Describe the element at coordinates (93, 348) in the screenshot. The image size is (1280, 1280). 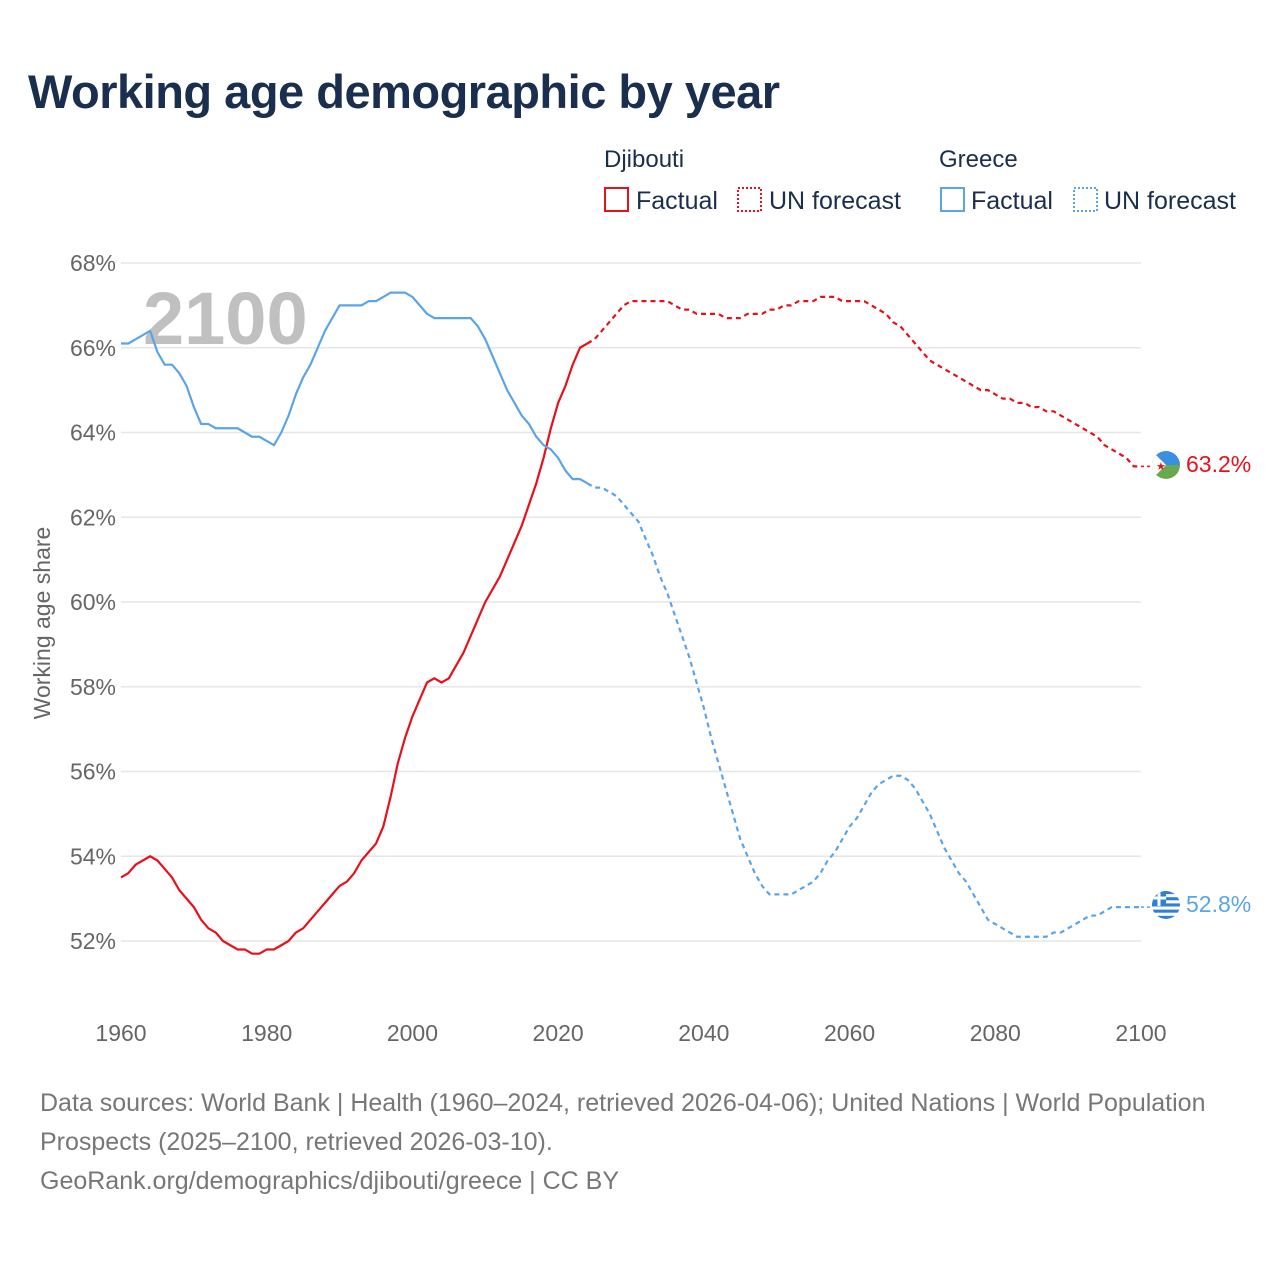
I see `y-tick-label: 66%` at that location.